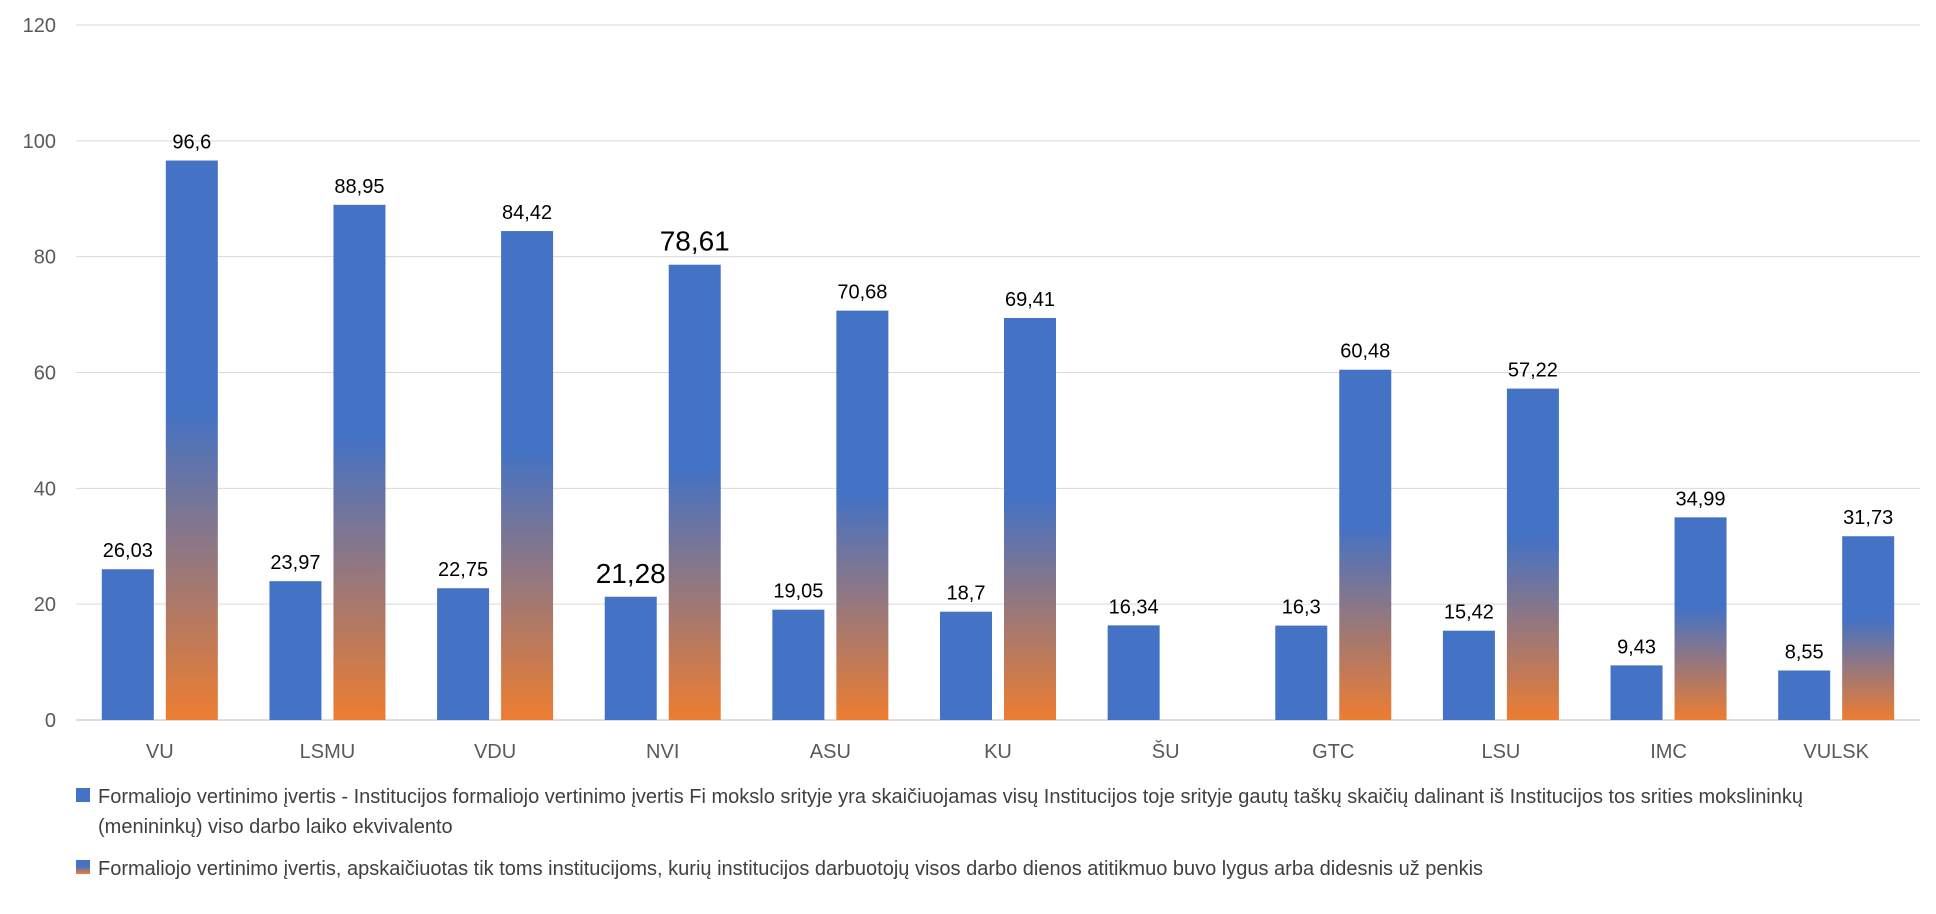  What do you see at coordinates (1333, 752) in the screenshot?
I see `x-tick-label: GTC` at bounding box center [1333, 752].